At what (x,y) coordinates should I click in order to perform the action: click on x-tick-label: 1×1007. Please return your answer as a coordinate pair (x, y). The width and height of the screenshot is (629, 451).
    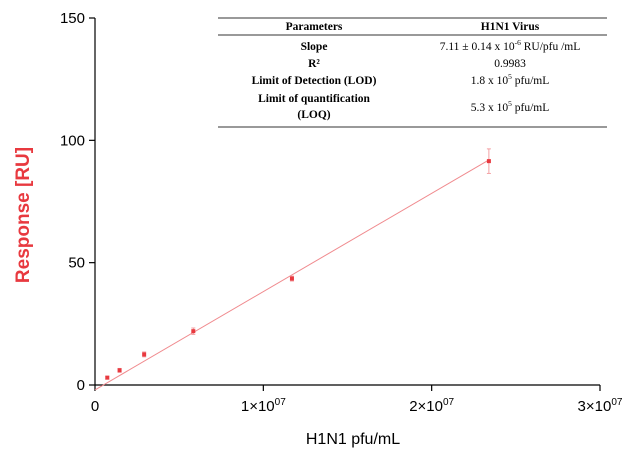
    Looking at the image, I should click on (263, 406).